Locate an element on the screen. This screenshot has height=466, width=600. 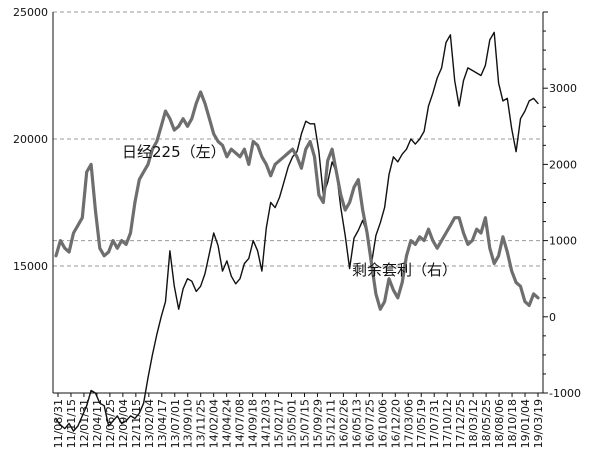
x-tick-label-20: 15/09/29 is located at coordinates (317, 423).